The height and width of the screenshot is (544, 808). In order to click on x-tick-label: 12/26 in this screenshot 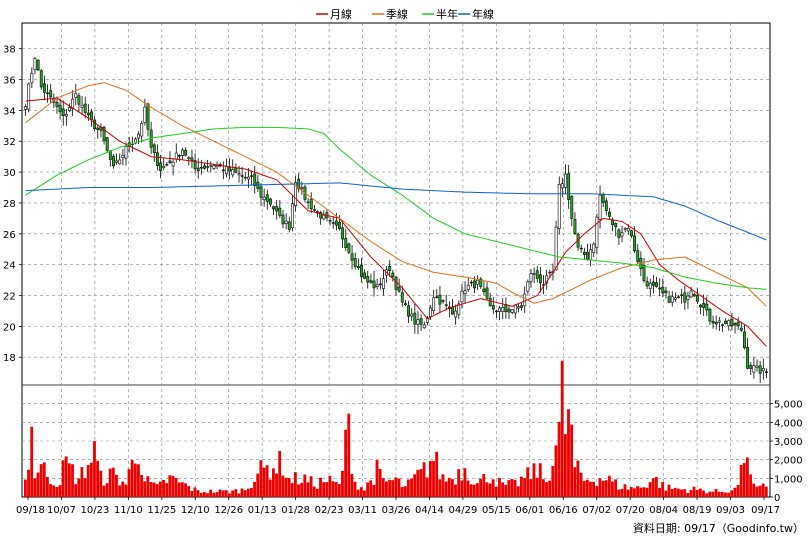, I will do `click(228, 510)`.